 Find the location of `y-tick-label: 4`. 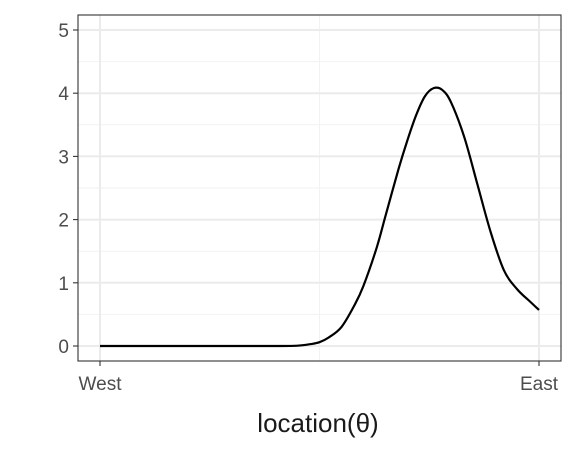

y-tick-label: 4 is located at coordinates (63, 94).